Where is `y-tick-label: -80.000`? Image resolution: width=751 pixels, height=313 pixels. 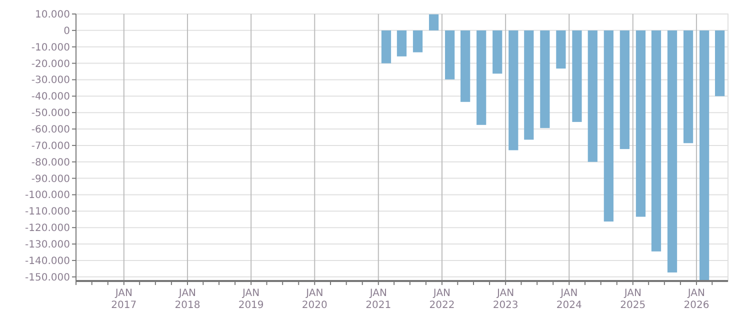
y-tick-label: -80.000 is located at coordinates (50, 162).